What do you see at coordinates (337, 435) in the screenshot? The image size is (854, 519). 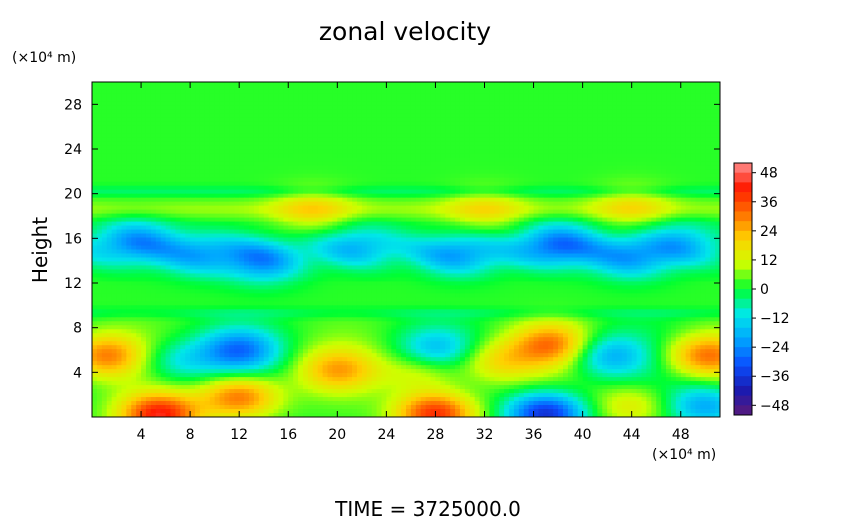 I see `x-tick-label: 20` at bounding box center [337, 435].